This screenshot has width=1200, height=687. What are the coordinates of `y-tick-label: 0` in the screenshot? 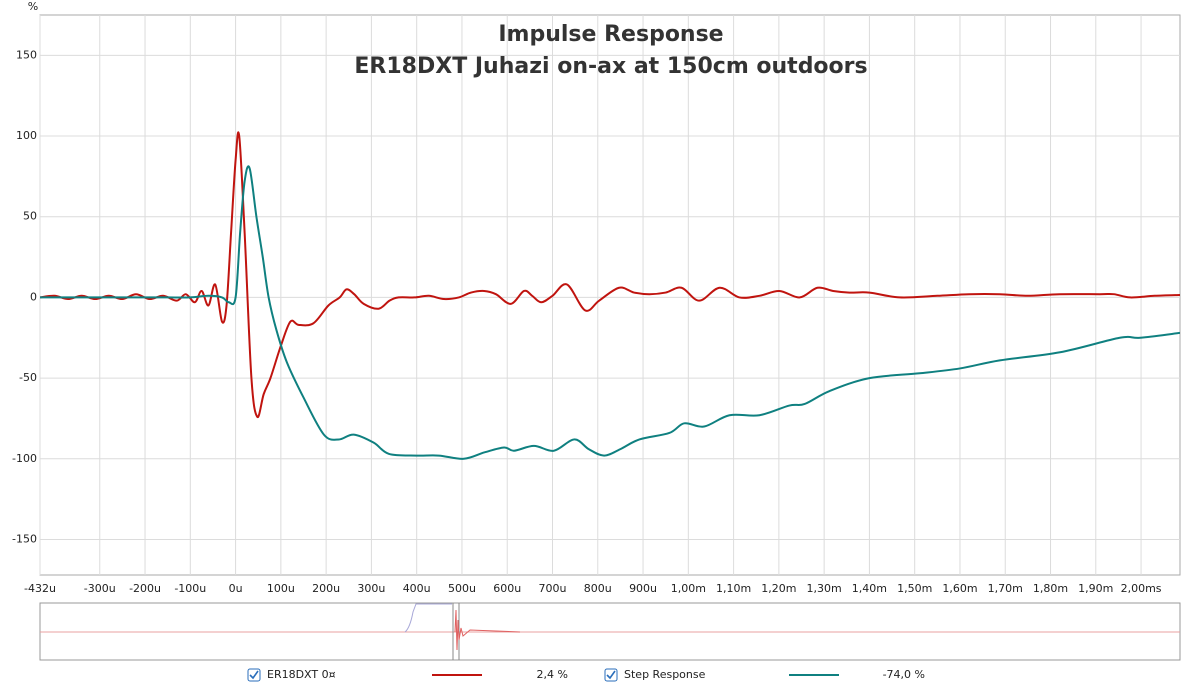 It's located at (33, 296).